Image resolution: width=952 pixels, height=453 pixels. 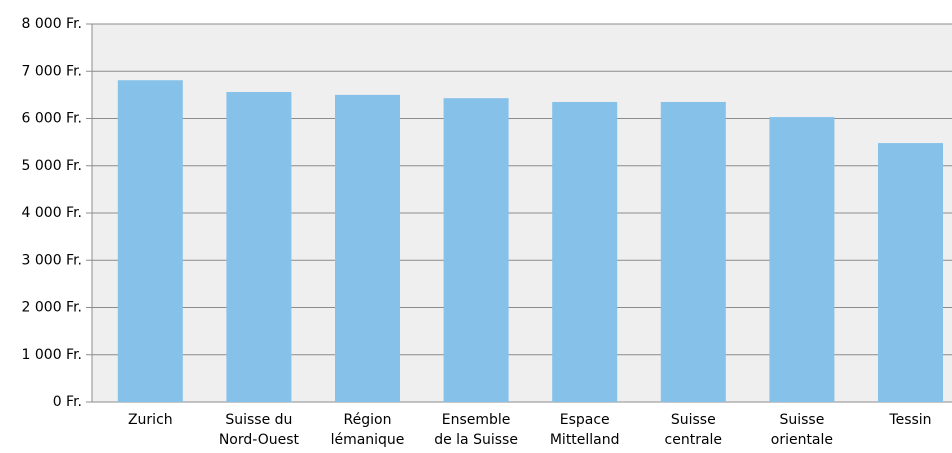 What do you see at coordinates (52, 260) in the screenshot?
I see `y-tick-label: 3 000 Fr.` at bounding box center [52, 260].